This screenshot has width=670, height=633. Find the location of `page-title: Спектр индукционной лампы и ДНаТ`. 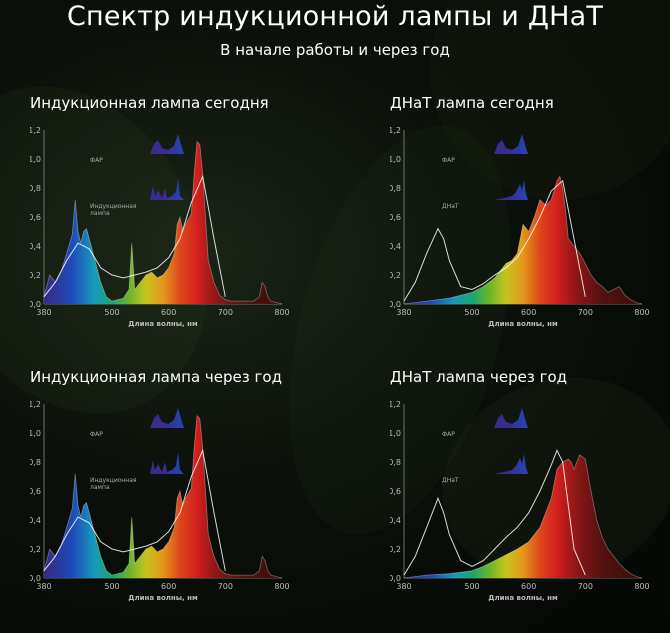

page-title: Спектр индукционной лампы и ДНаТ is located at coordinates (335, 16).